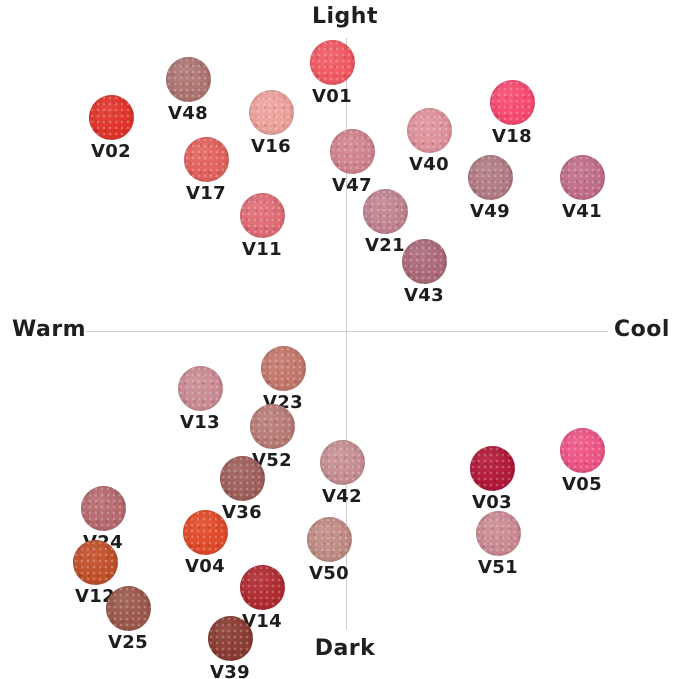 The image size is (679, 679). I want to click on swatch-label-V48: V48, so click(188, 113).